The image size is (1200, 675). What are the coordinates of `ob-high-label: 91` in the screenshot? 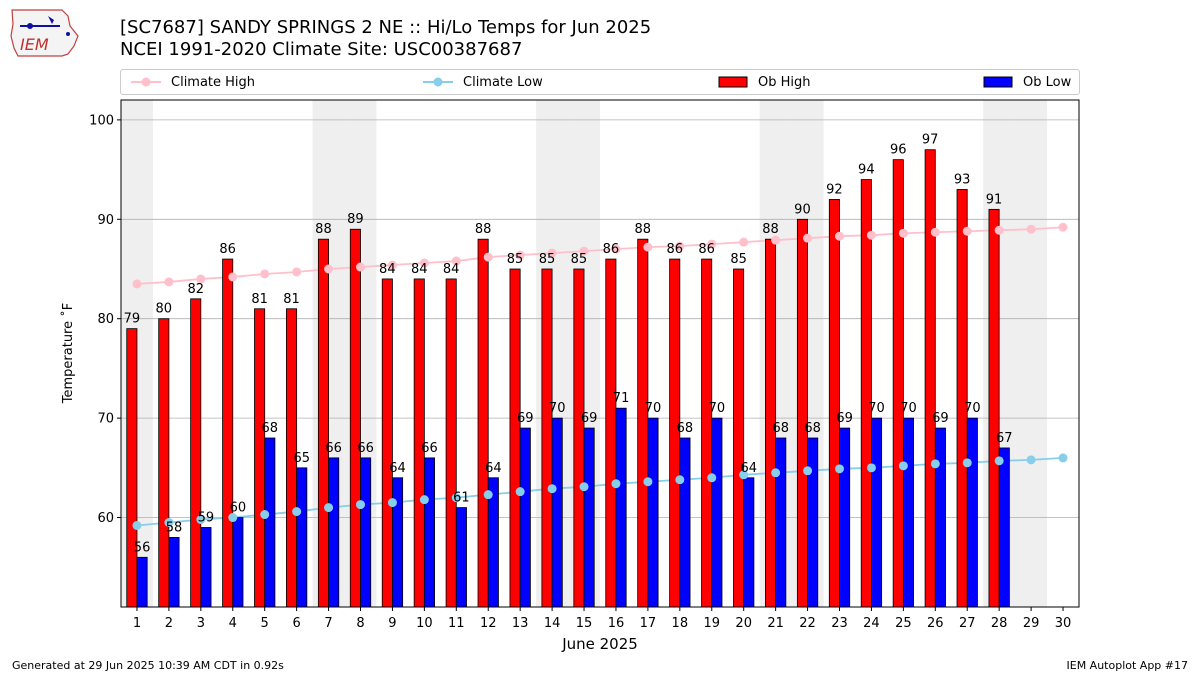 It's located at (994, 199).